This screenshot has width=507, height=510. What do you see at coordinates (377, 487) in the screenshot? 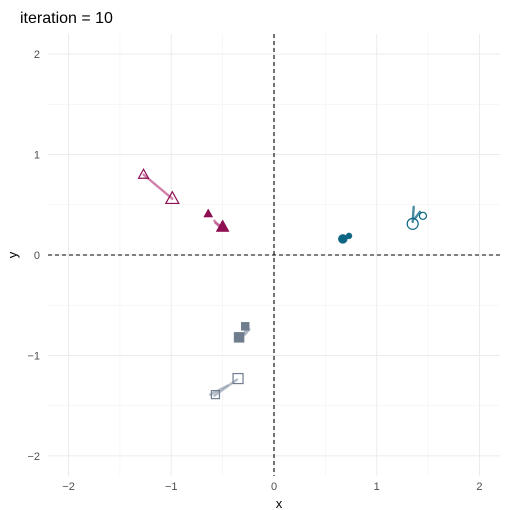
I see `x-tick-label: 1` at bounding box center [377, 487].